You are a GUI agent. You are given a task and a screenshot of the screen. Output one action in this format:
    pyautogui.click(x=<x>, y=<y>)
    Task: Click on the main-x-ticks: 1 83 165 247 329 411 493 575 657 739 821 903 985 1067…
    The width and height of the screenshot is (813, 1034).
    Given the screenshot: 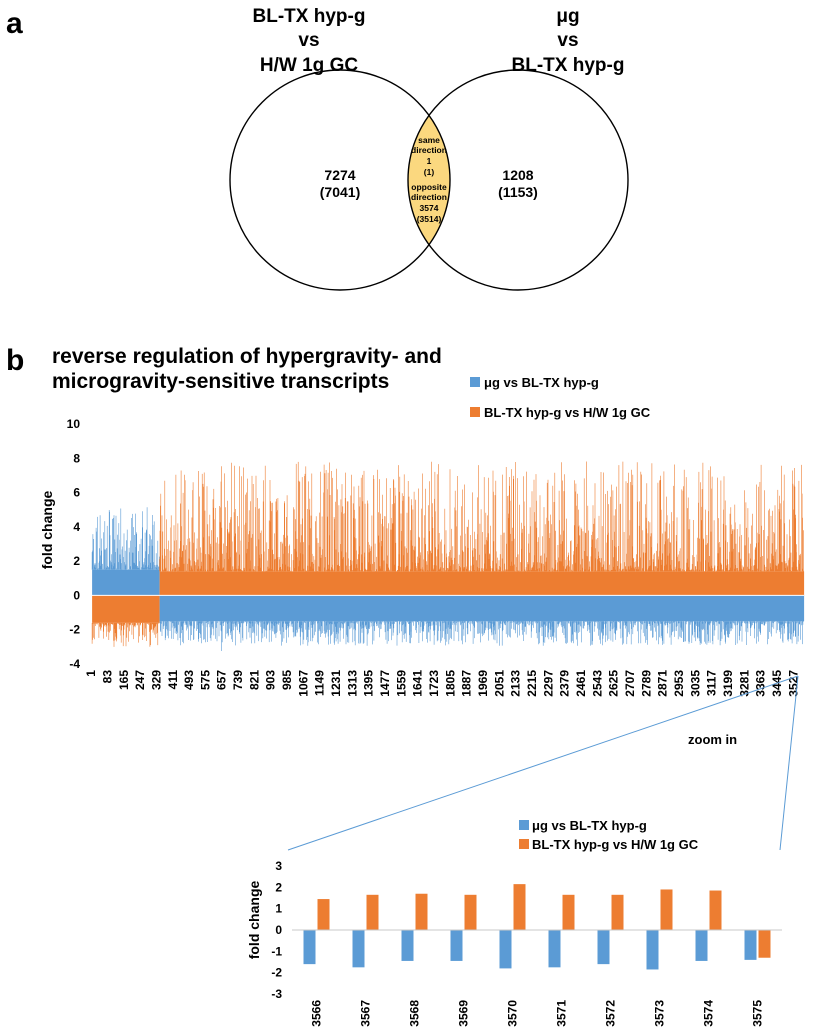 What is the action you would take?
    pyautogui.click(x=442, y=683)
    